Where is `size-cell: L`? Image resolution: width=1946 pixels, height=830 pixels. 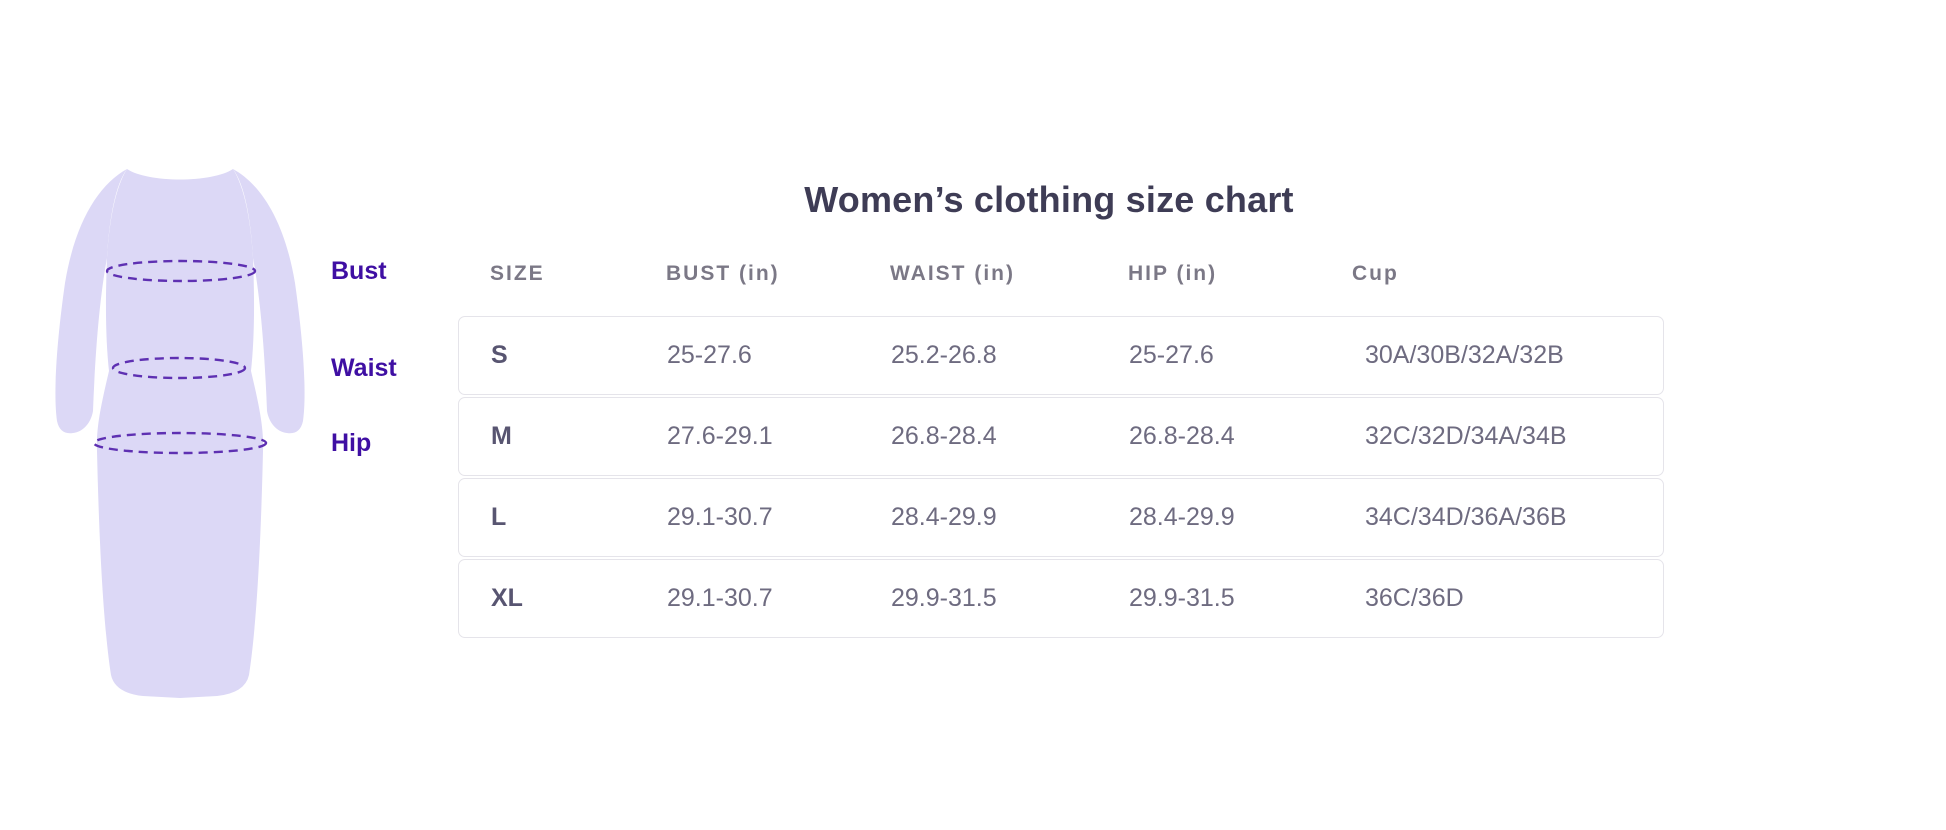
size-cell: L is located at coordinates (499, 516).